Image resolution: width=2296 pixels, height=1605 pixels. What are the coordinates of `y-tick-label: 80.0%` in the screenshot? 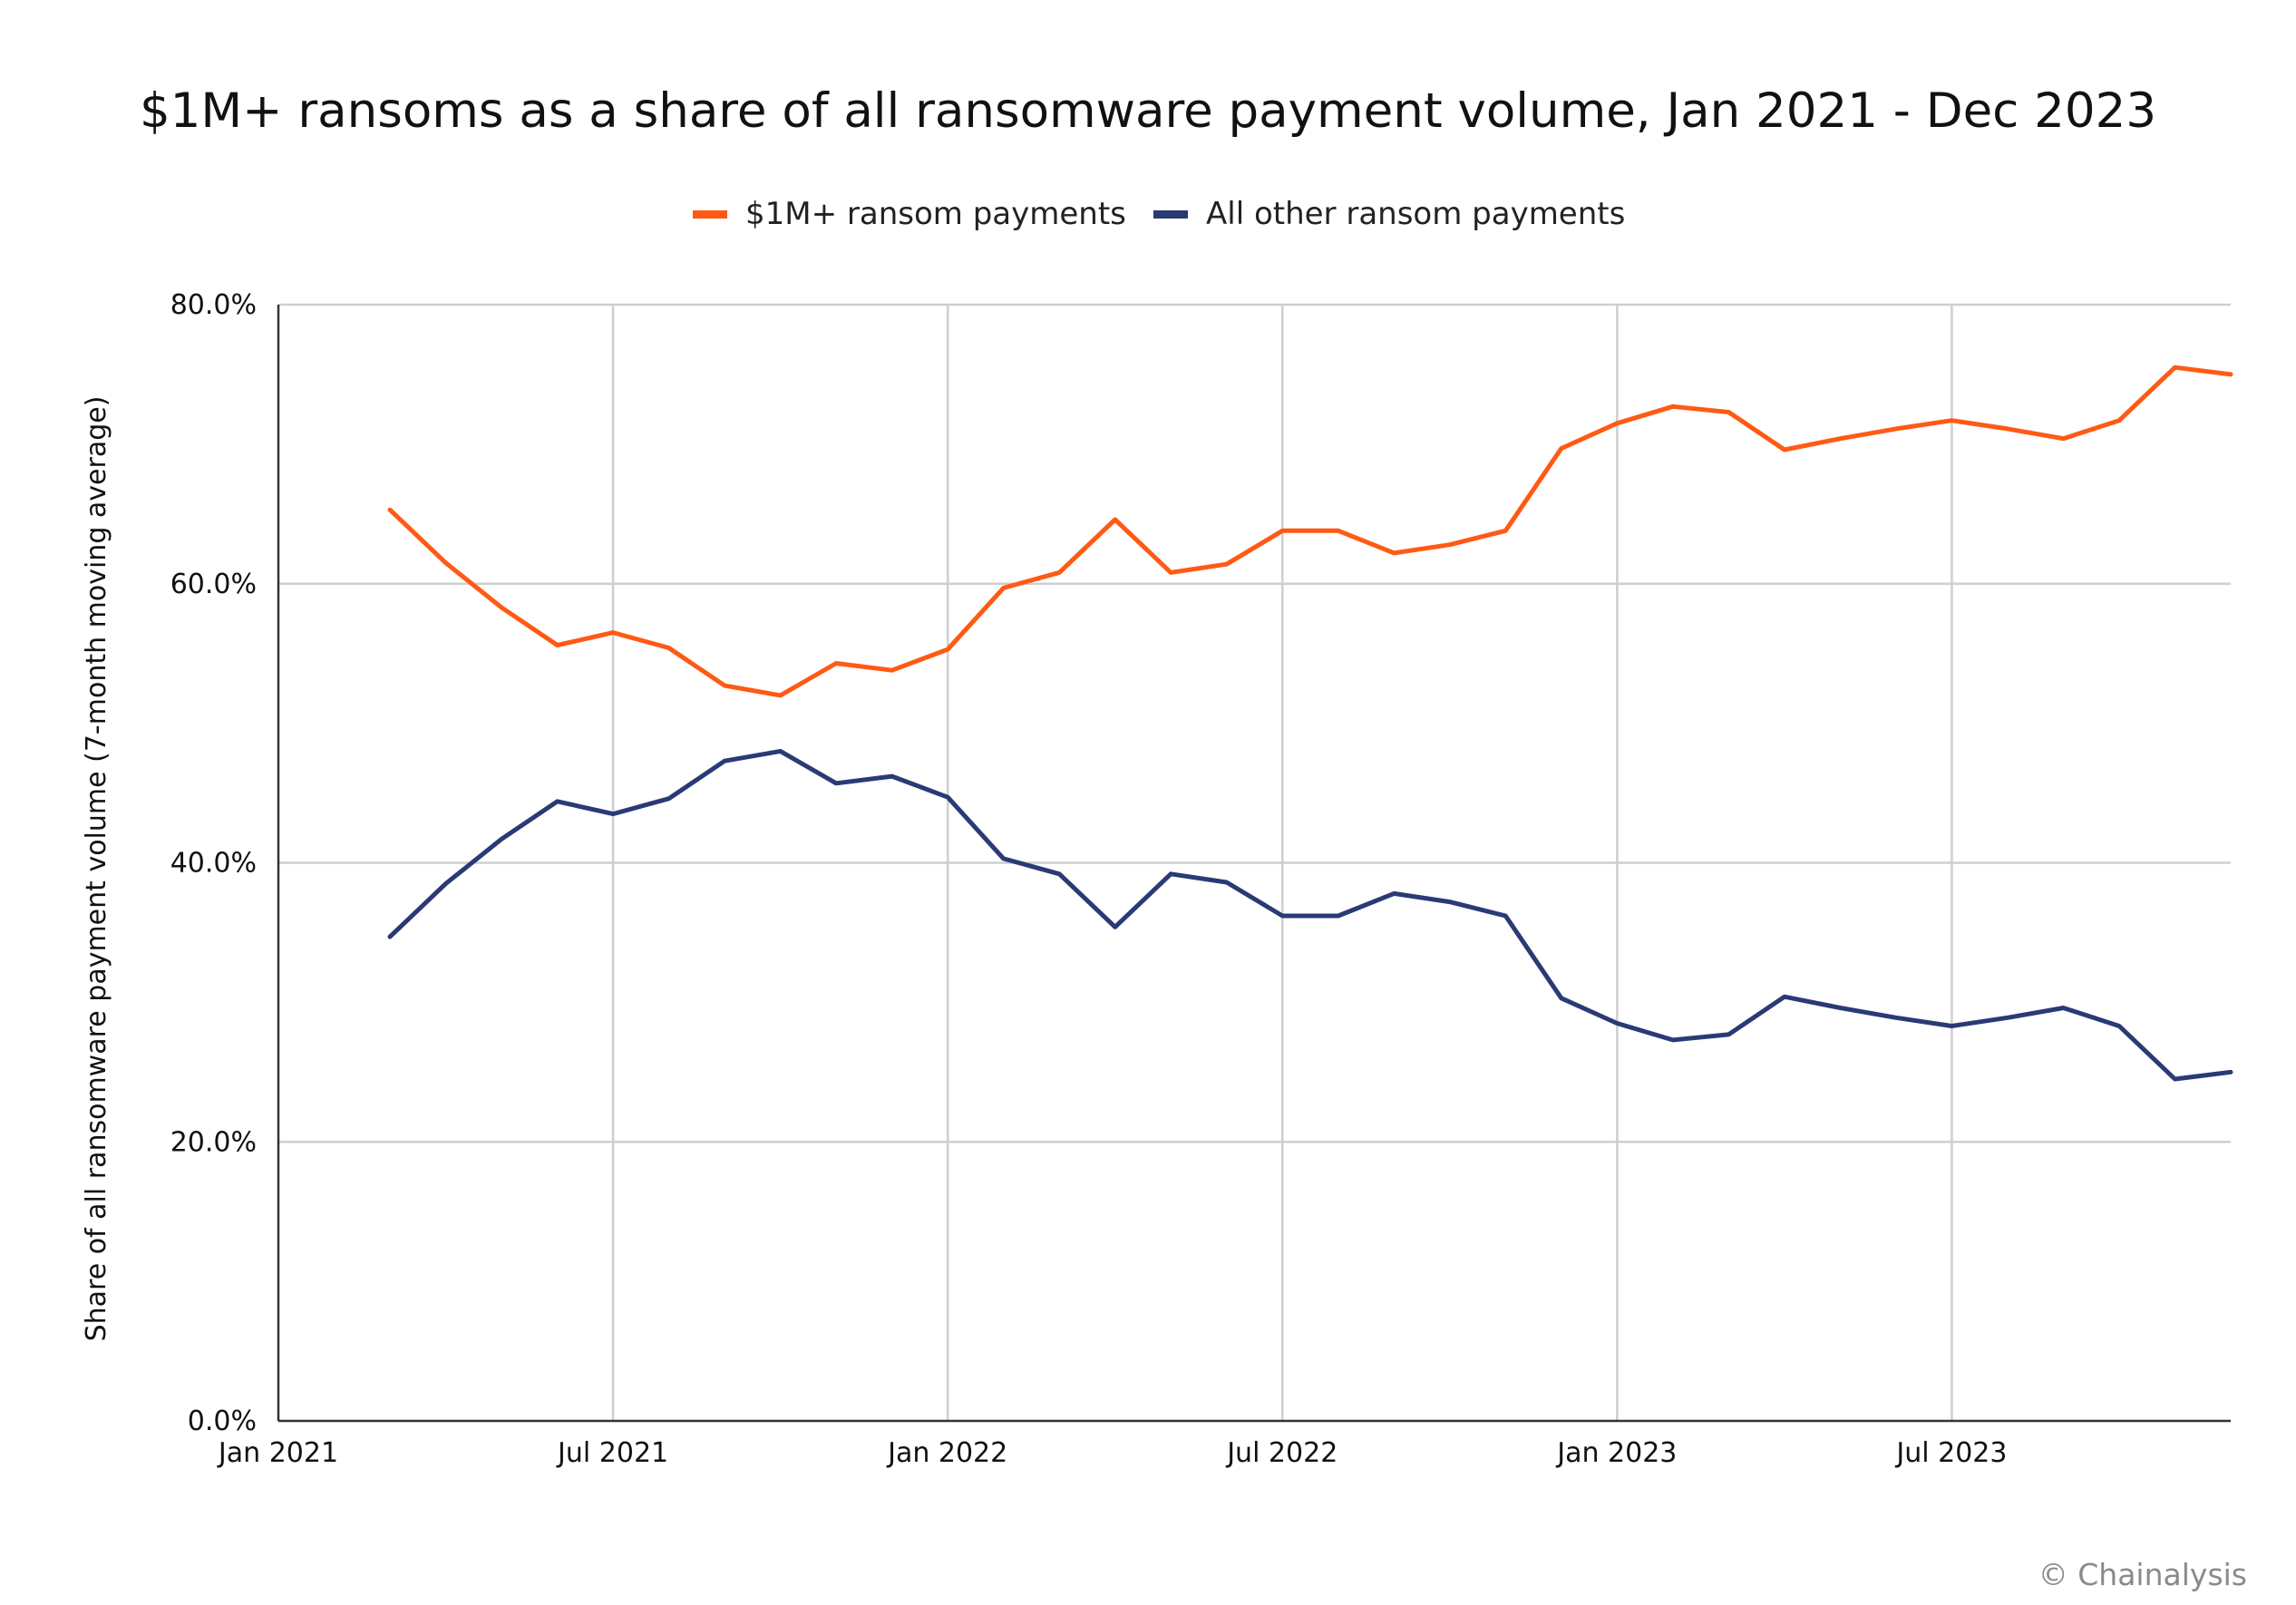 It's located at (213, 305).